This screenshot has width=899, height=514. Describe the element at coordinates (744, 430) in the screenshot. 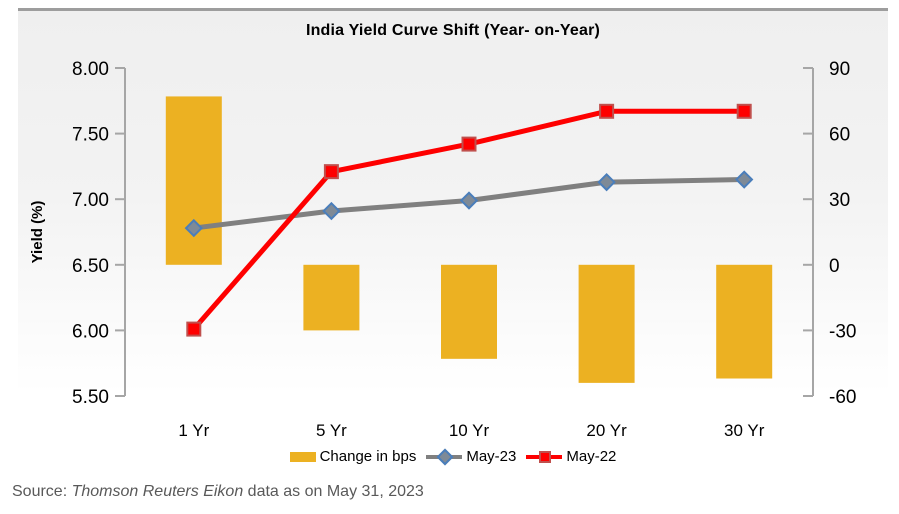

I see `x-axis-label: 30 Yr` at that location.